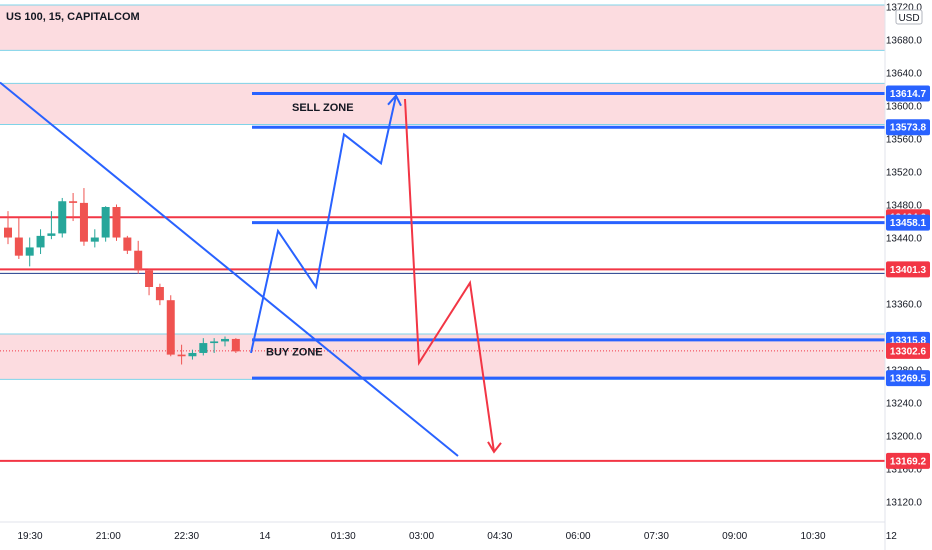 The width and height of the screenshot is (932, 550). Describe the element at coordinates (294, 352) in the screenshot. I see `buy-zone-label: BUY ZONE` at that location.